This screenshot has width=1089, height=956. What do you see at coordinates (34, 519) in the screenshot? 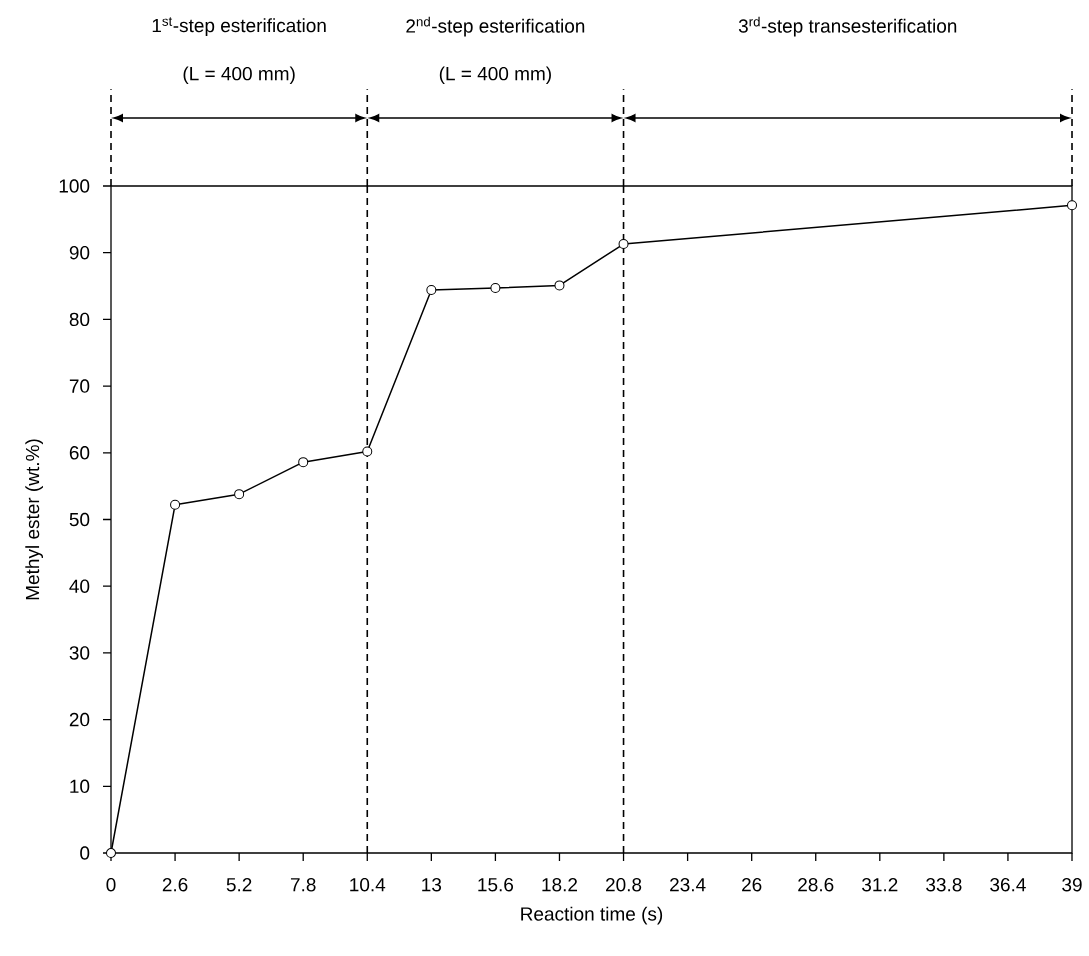
I see `y-axis-title: Methyl ester (wt.%)` at bounding box center [34, 519].